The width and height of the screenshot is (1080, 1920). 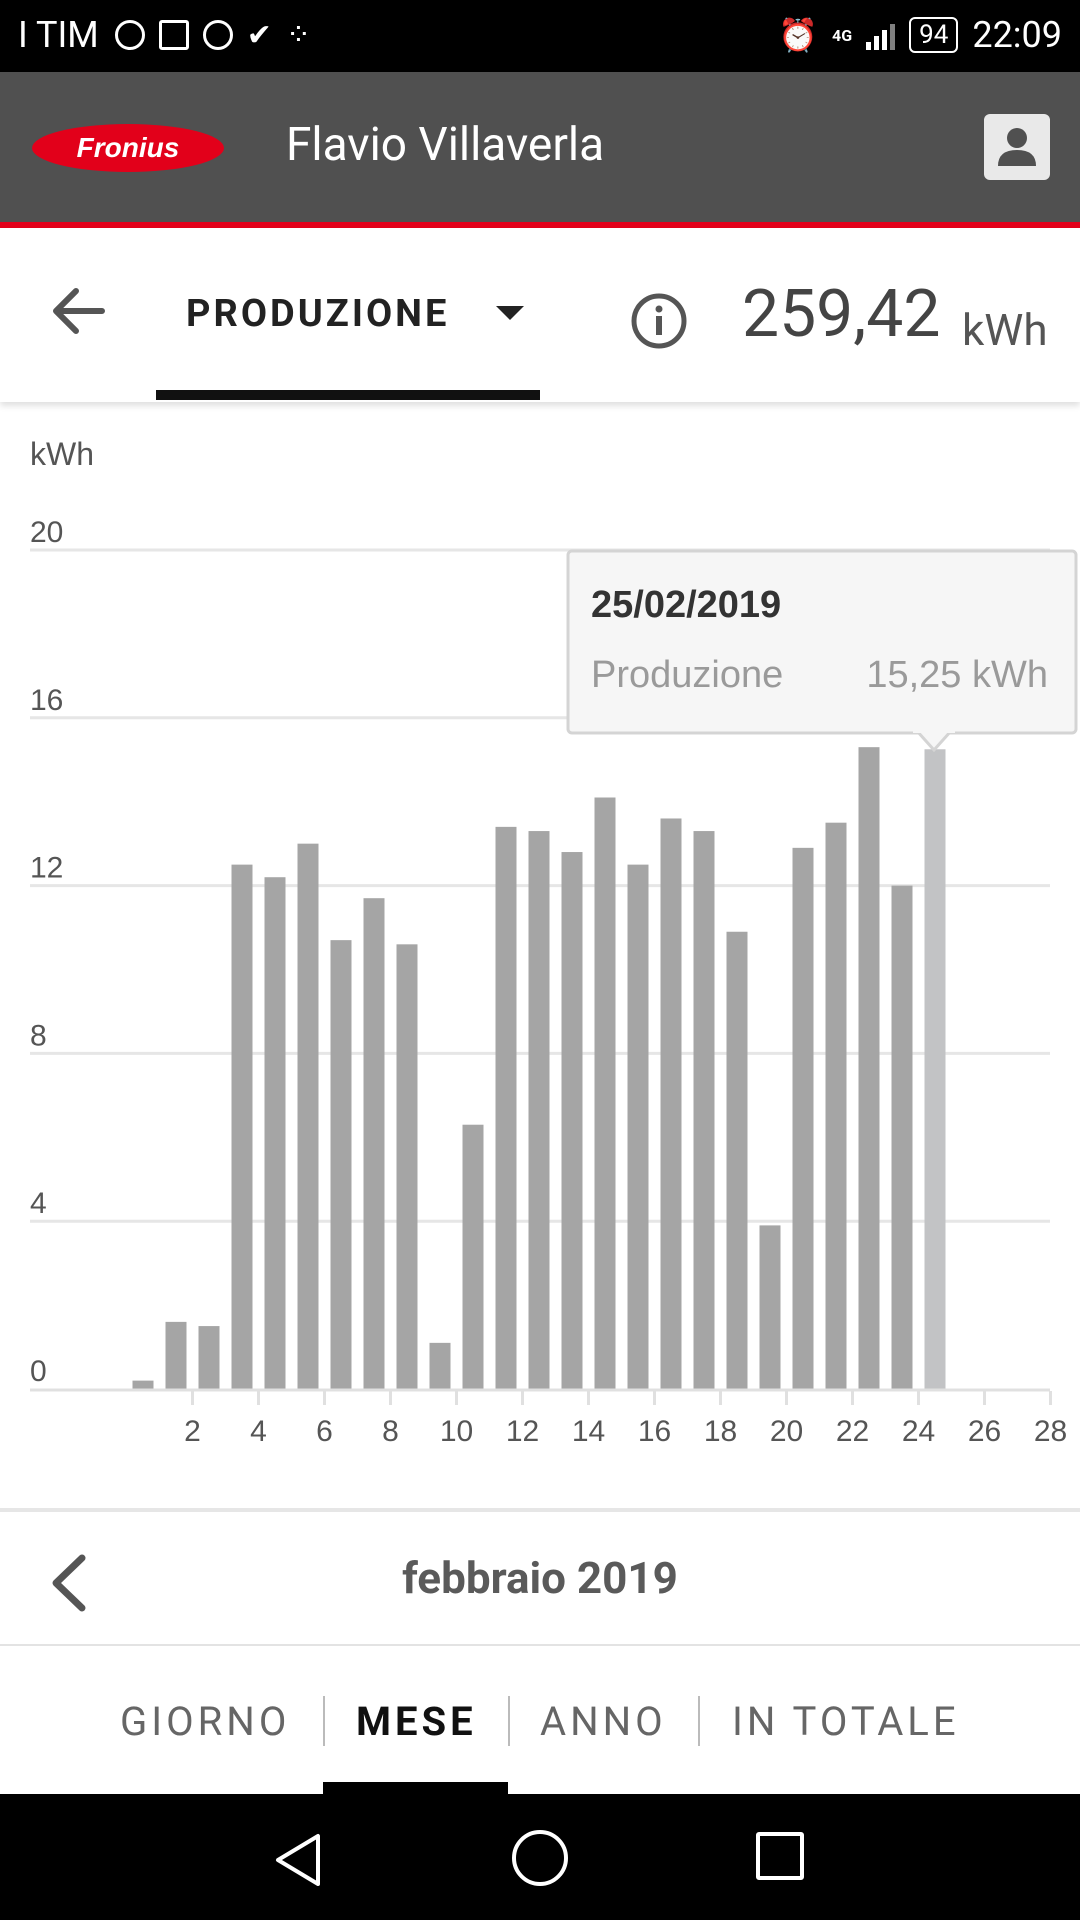 I want to click on brand-name: Fronius, so click(x=128, y=147).